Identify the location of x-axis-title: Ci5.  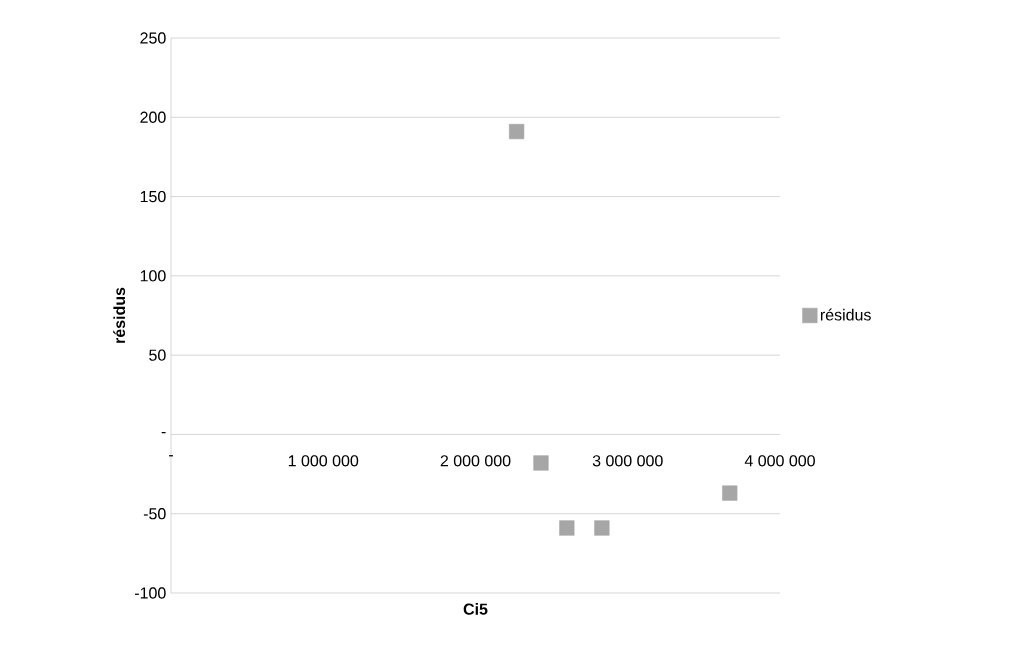
(475, 609).